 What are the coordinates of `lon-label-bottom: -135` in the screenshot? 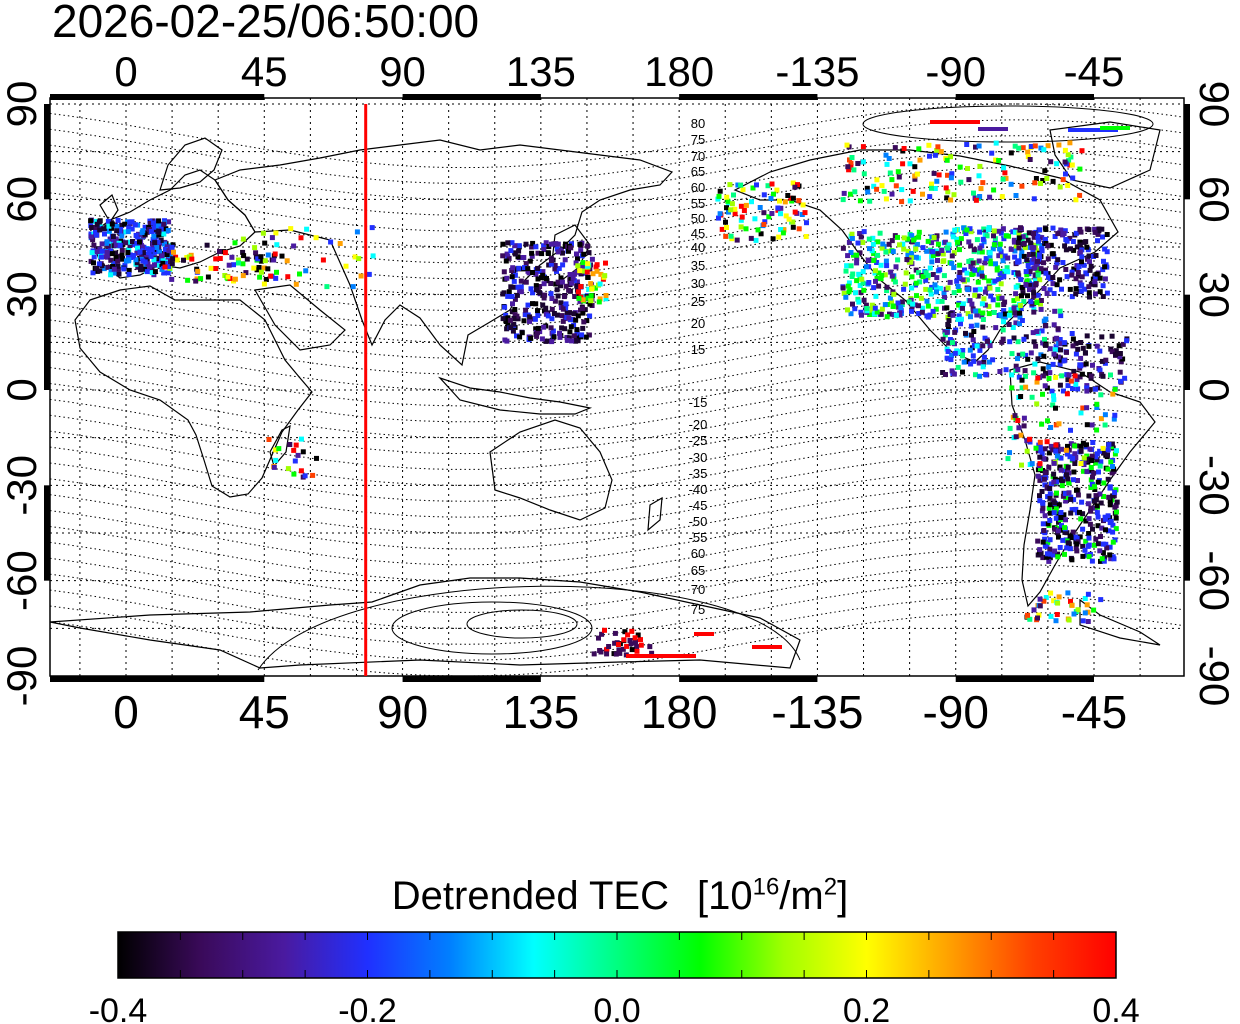 It's located at (817, 712).